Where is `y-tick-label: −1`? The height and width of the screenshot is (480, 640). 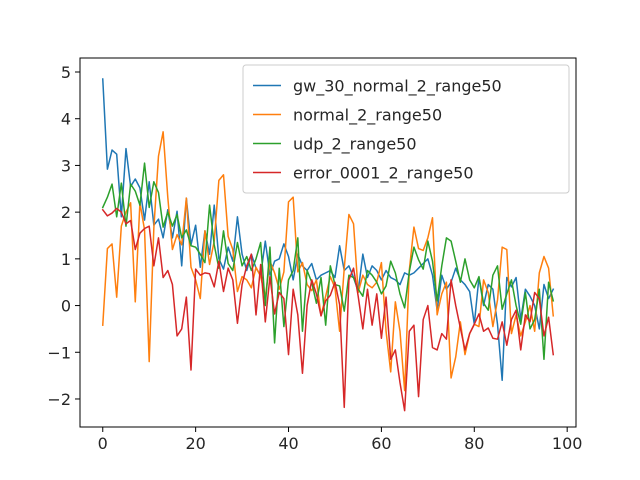
y-tick-label: −1 is located at coordinates (59, 352).